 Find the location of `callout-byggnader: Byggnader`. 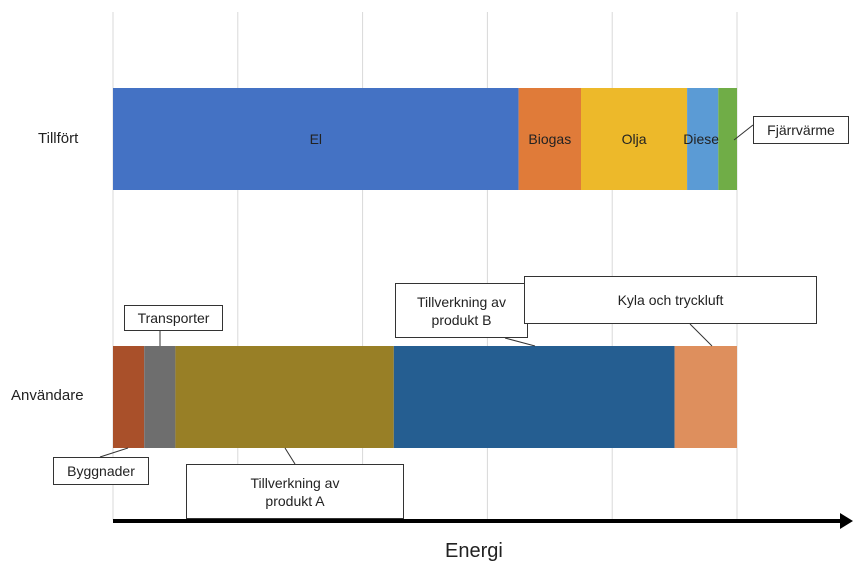

callout-byggnader: Byggnader is located at coordinates (101, 471).